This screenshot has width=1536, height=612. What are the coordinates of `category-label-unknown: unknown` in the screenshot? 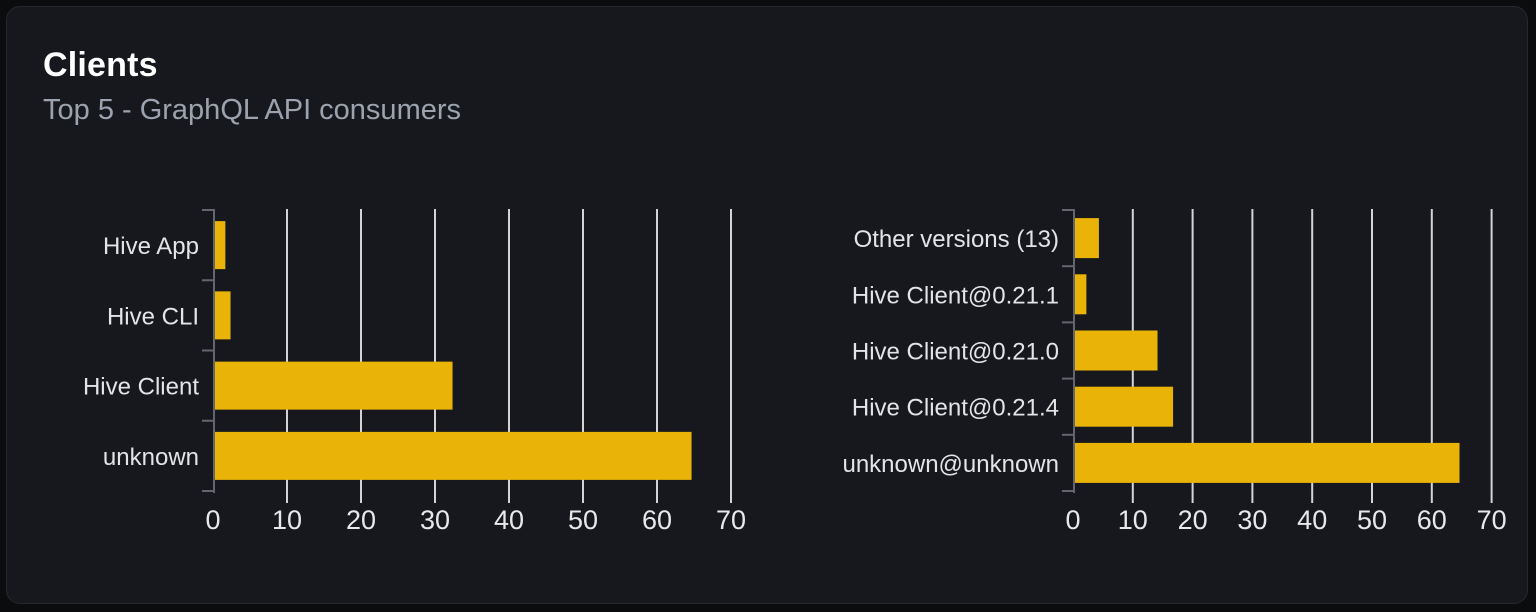 It's located at (151, 457).